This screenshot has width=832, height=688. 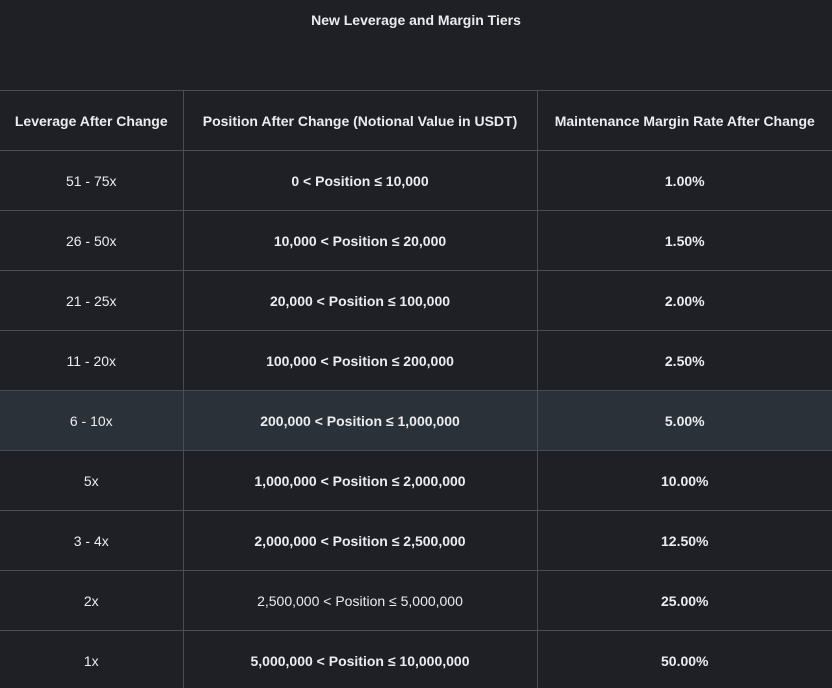 What do you see at coordinates (91, 480) in the screenshot?
I see `leverage-cell: 5x` at bounding box center [91, 480].